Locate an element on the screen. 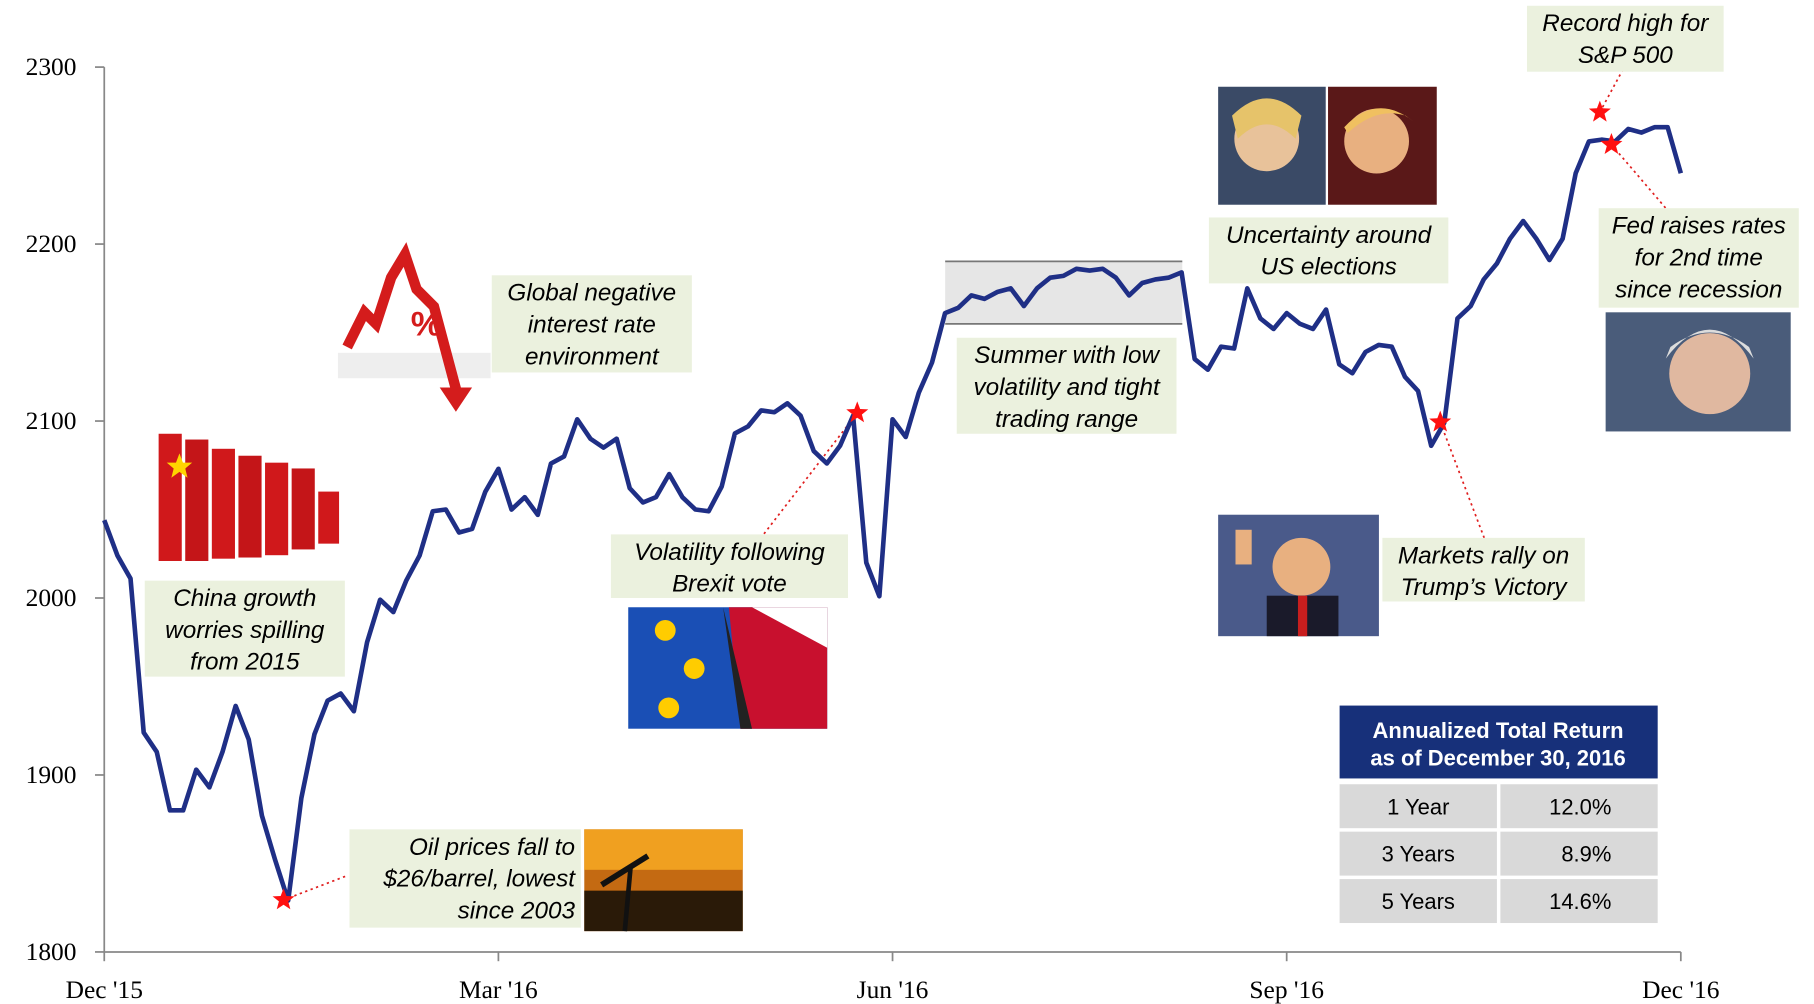 This screenshot has height=1004, width=1814. annotation-text: environment is located at coordinates (592, 356).